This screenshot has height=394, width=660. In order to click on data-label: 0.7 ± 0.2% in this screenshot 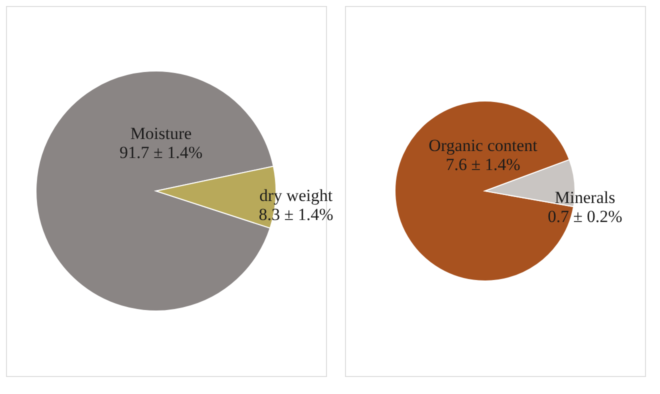, I will do `click(585, 216)`.